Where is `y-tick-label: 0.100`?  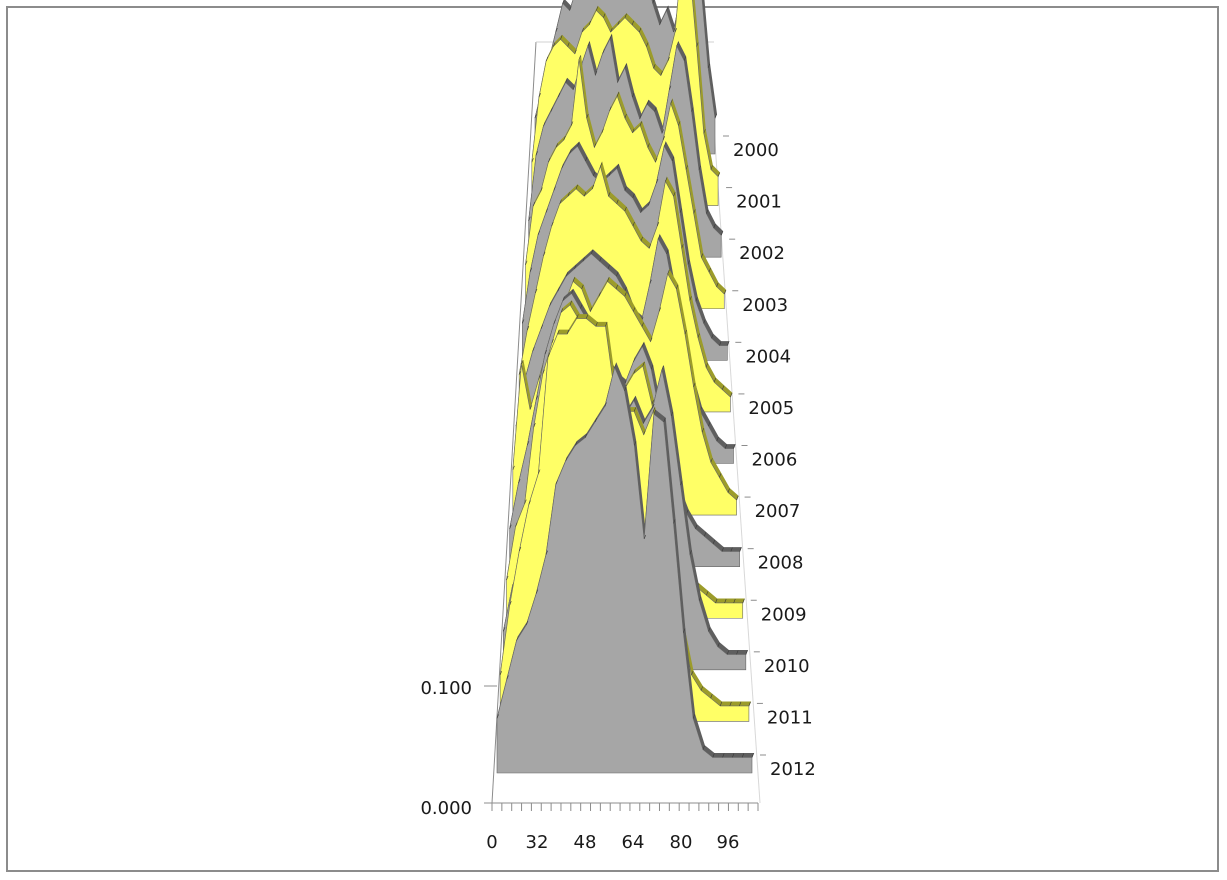
y-tick-label: 0.100 is located at coordinates (446, 688).